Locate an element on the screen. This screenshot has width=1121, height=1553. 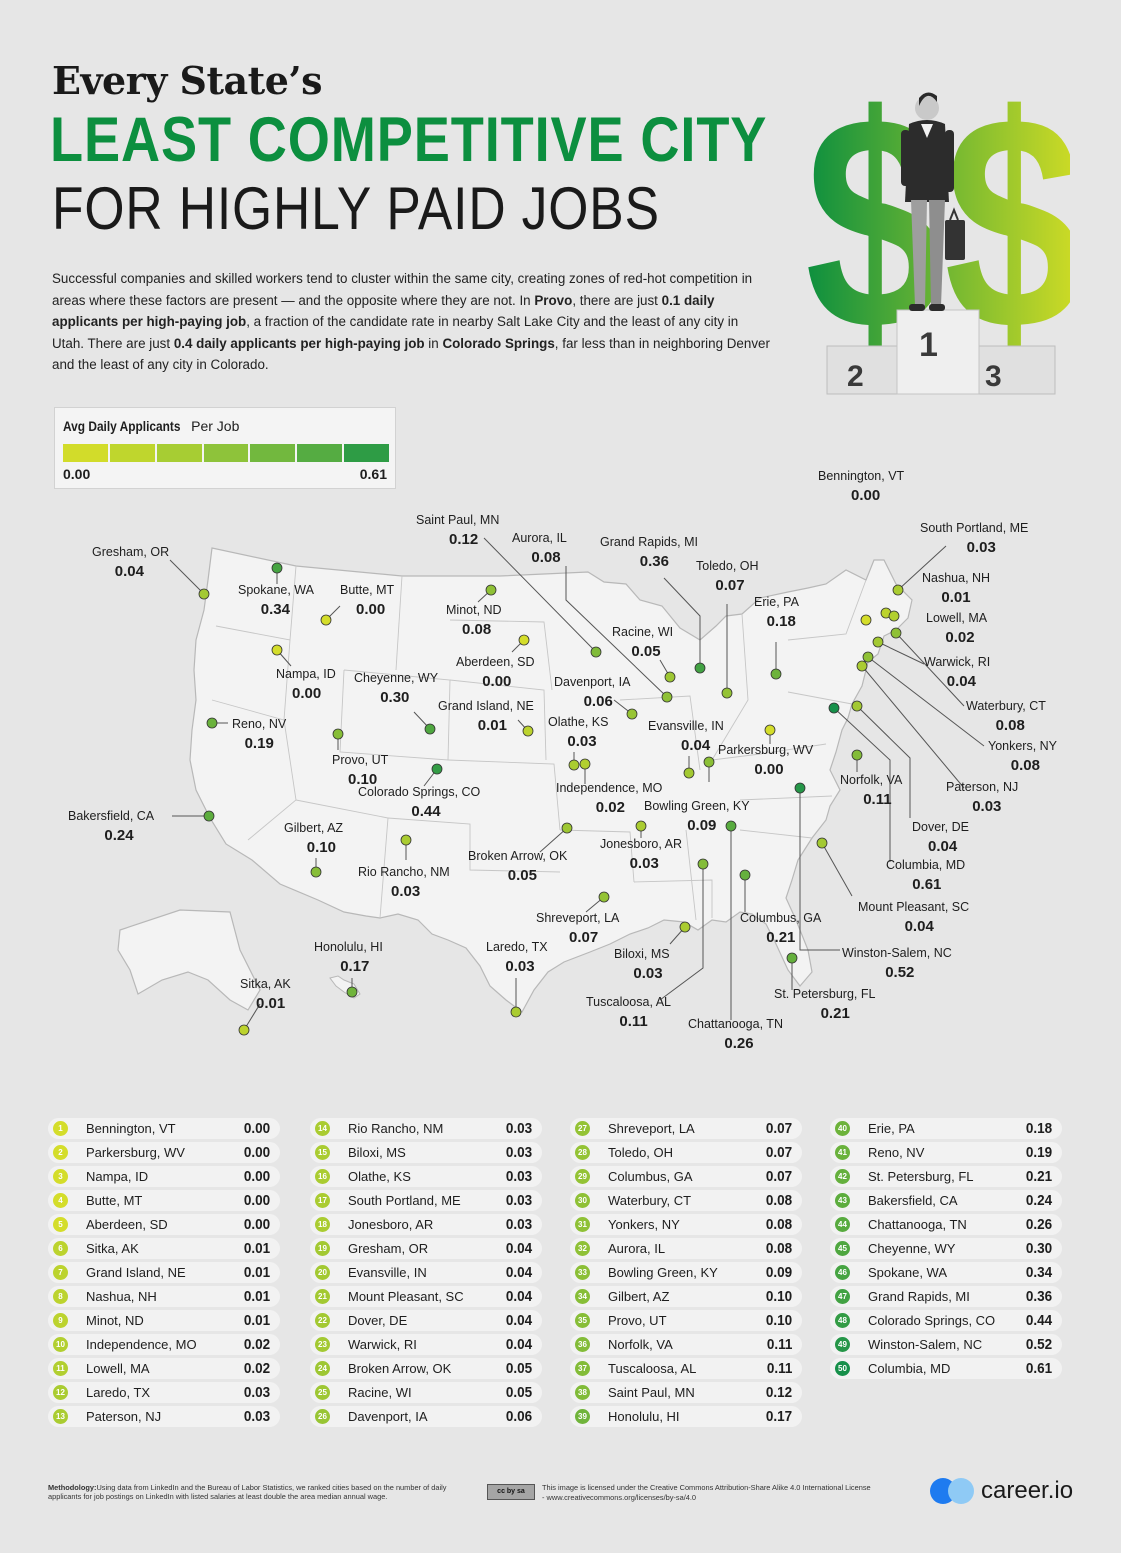
city-label: Aberdeen, SD is located at coordinates (495, 662).